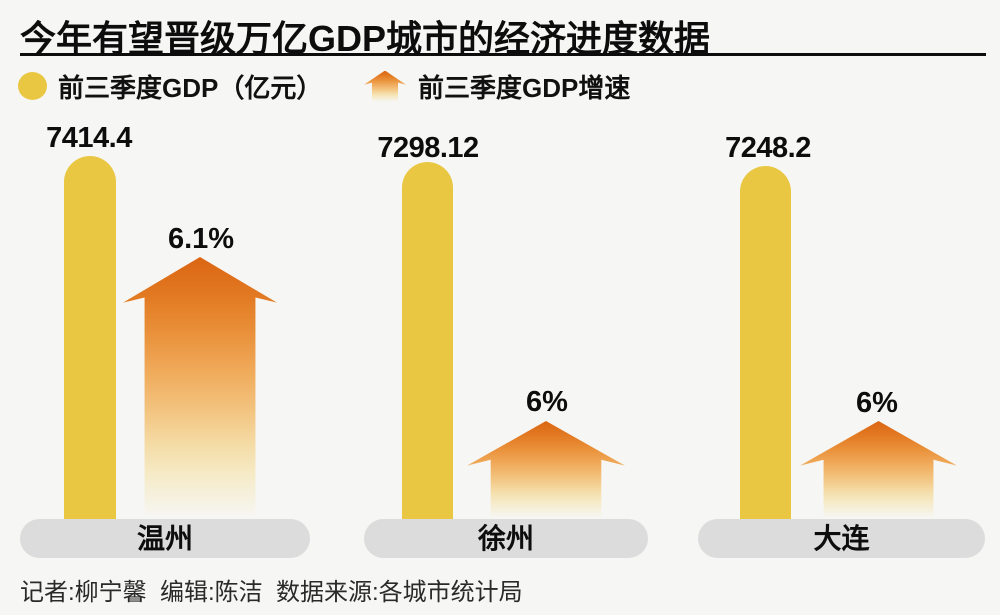 This screenshot has height=615, width=1000. What do you see at coordinates (90, 338) in the screenshot?
I see `gdp-bar-wenzhou` at bounding box center [90, 338].